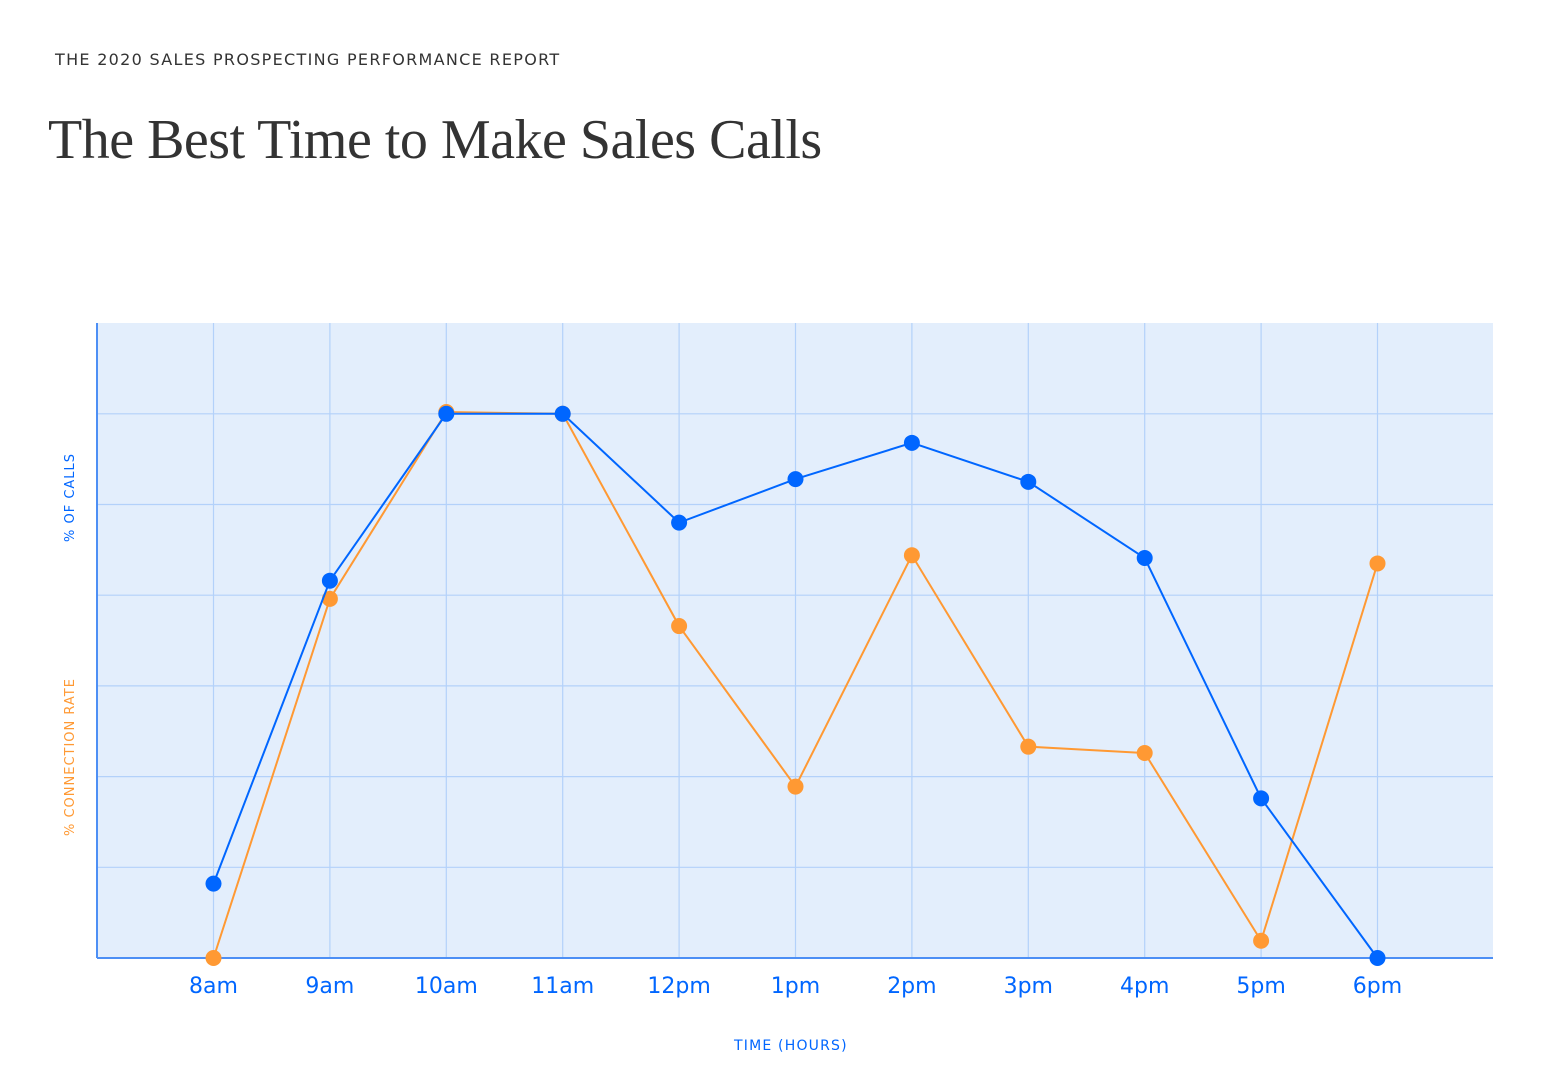  Describe the element at coordinates (213, 986) in the screenshot. I see `x-tick-label: 8am` at that location.